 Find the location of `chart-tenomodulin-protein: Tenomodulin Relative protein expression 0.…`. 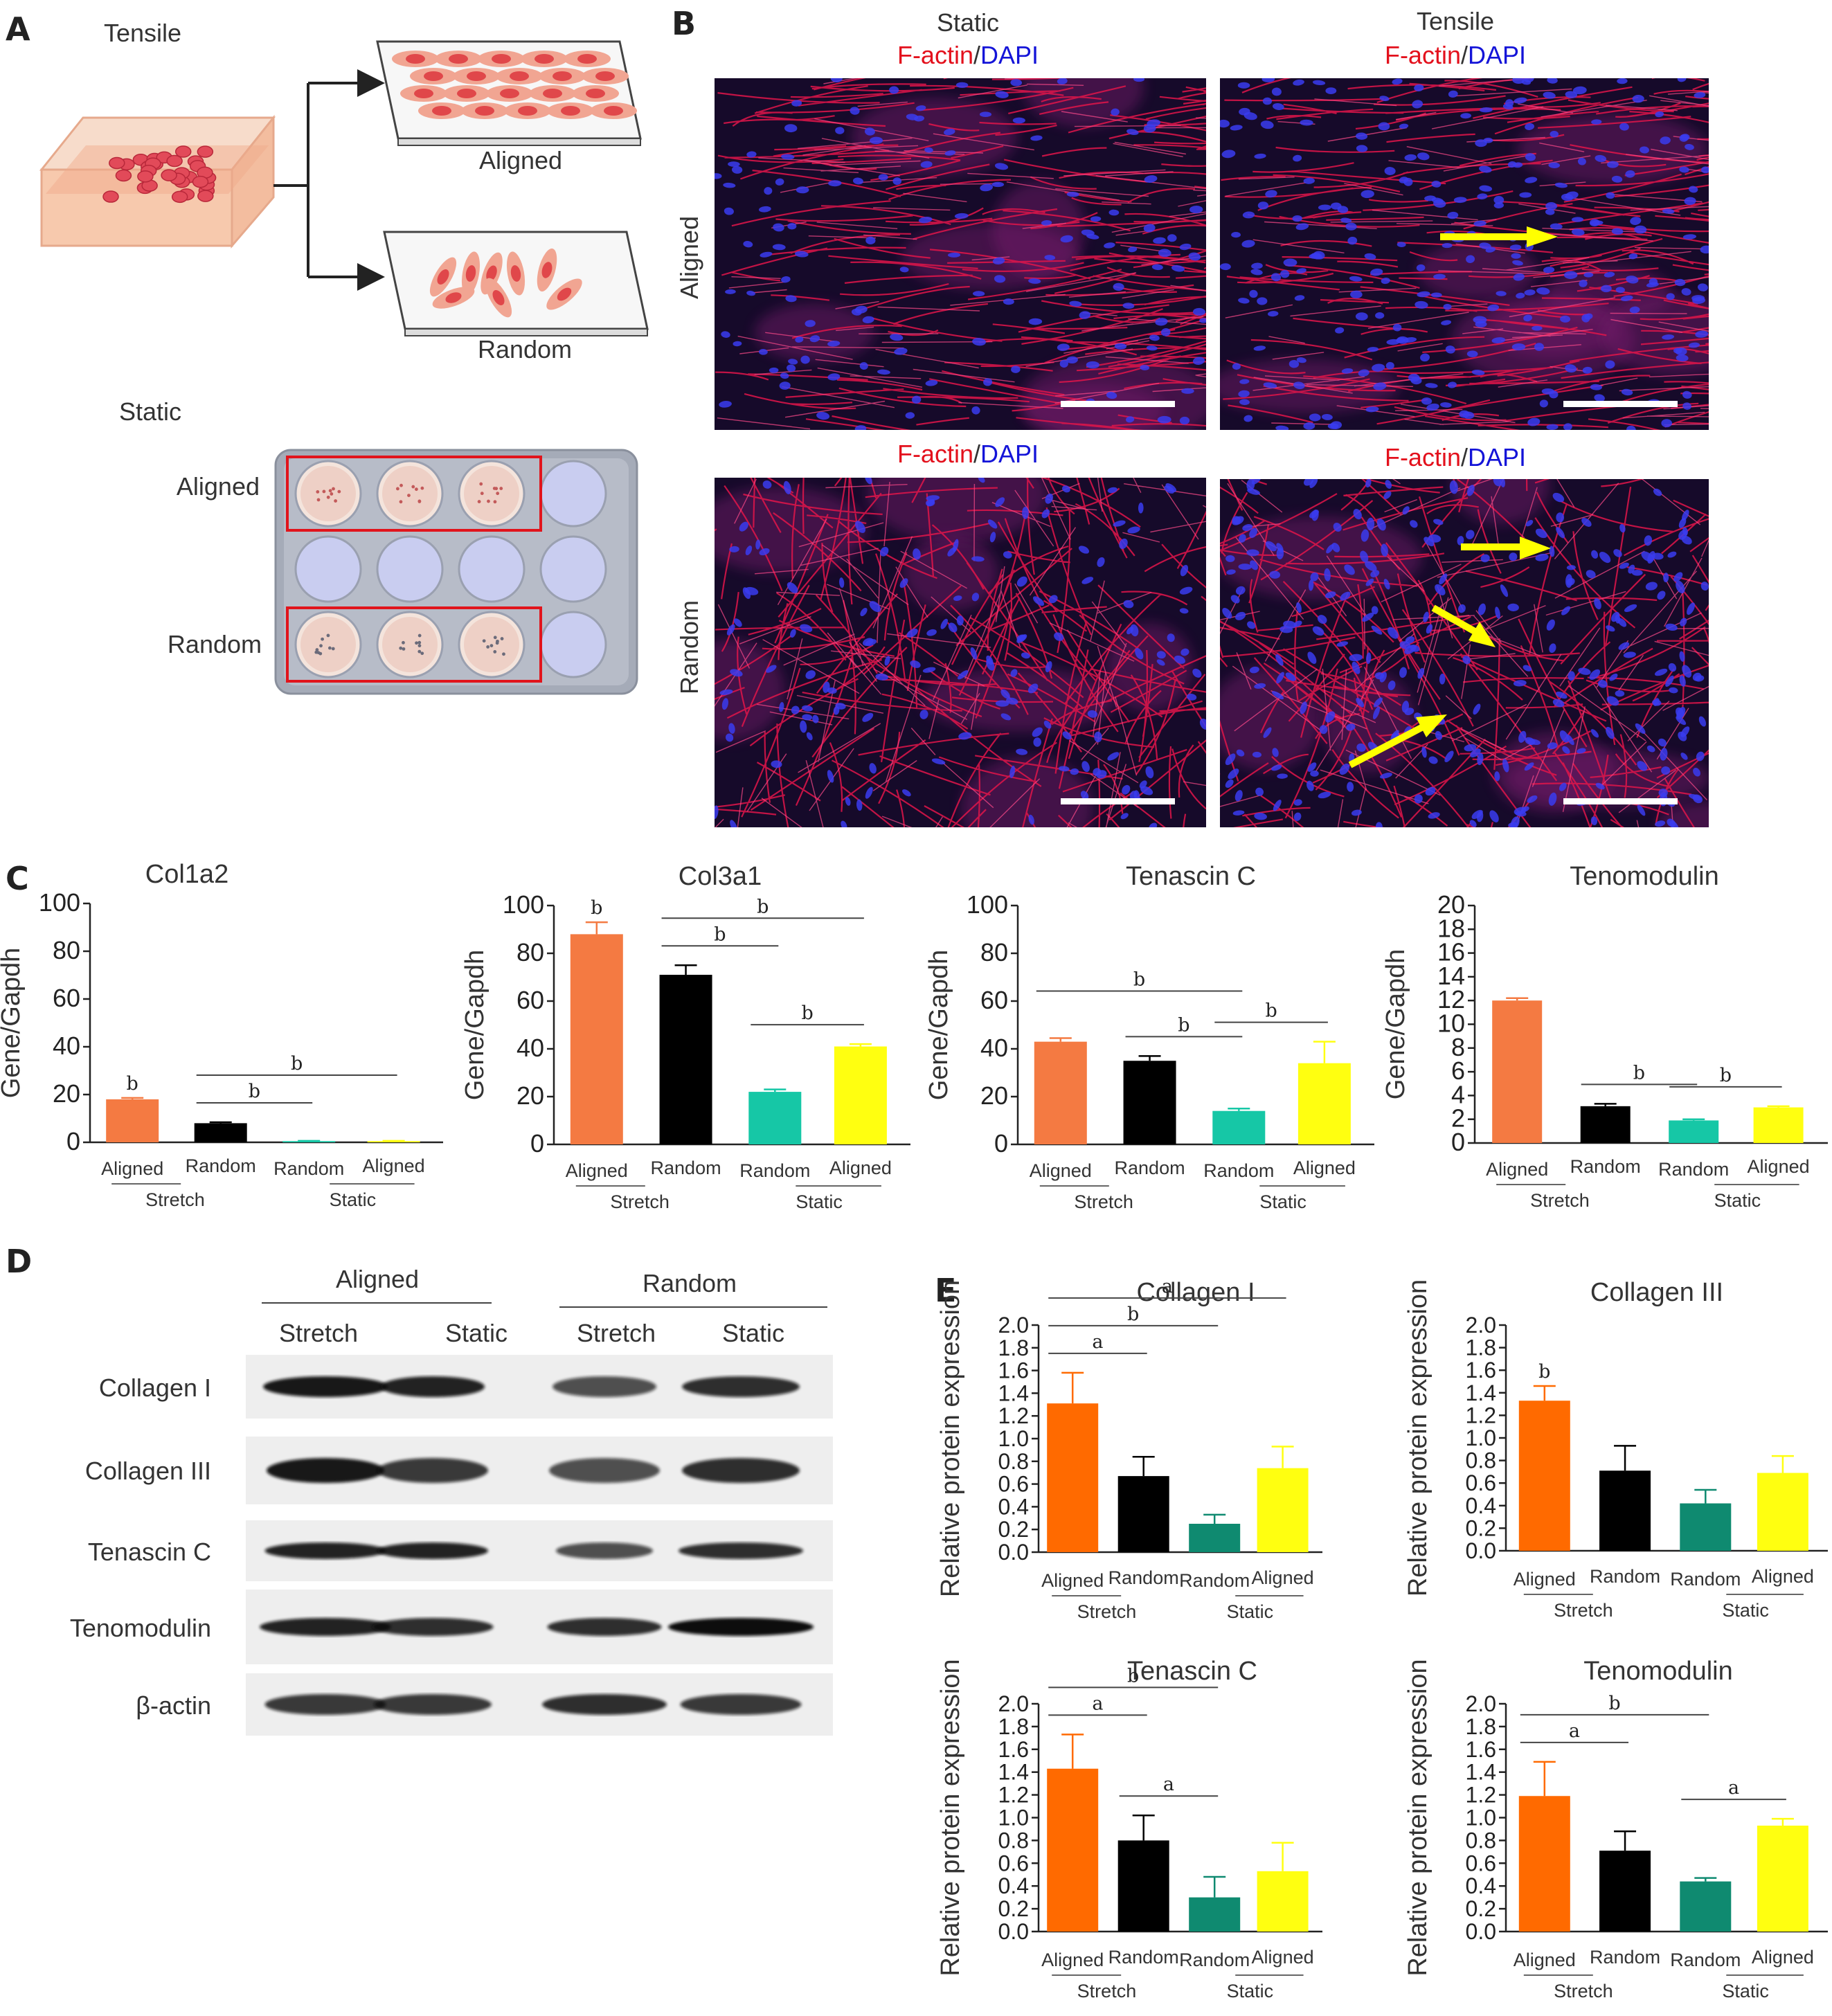

chart-tenomodulin-protein: Tenomodulin Relative protein expression 0.… is located at coordinates (1615, 1829).